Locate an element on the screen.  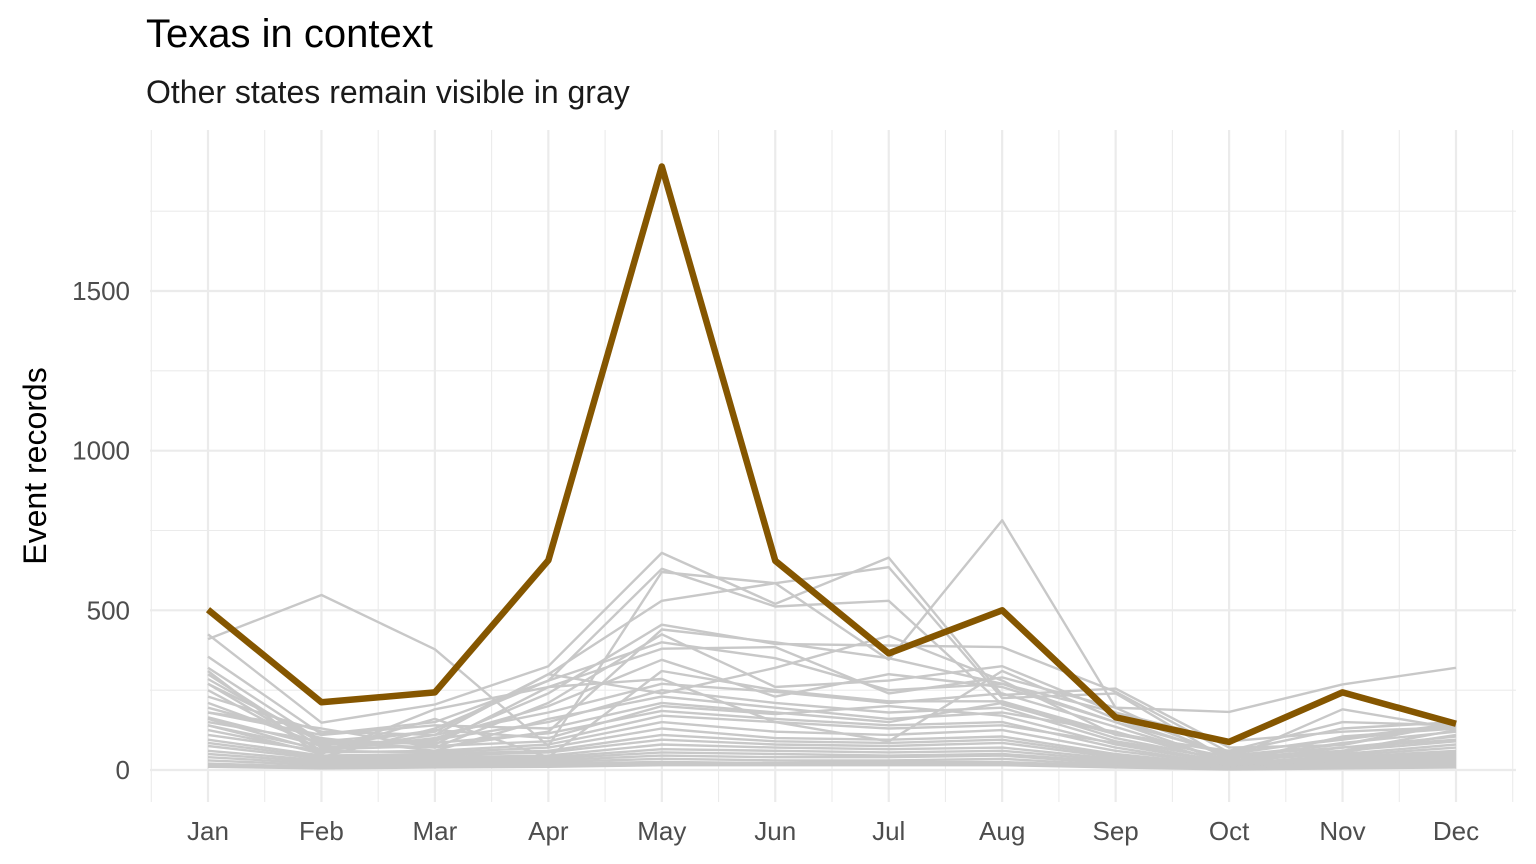
x-tick-label: Aug is located at coordinates (1002, 831).